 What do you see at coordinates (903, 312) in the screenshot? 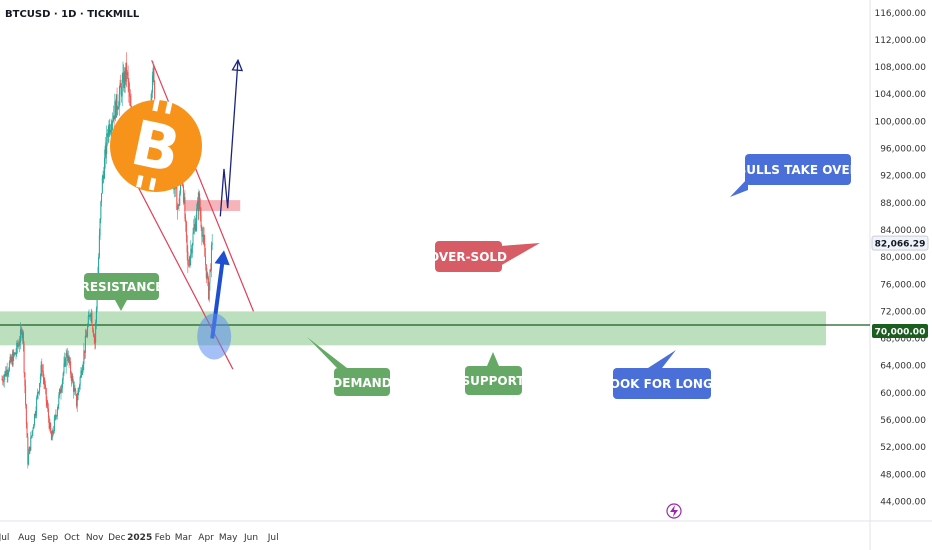
I see `price-tick-label: 72,000.00` at bounding box center [903, 312].